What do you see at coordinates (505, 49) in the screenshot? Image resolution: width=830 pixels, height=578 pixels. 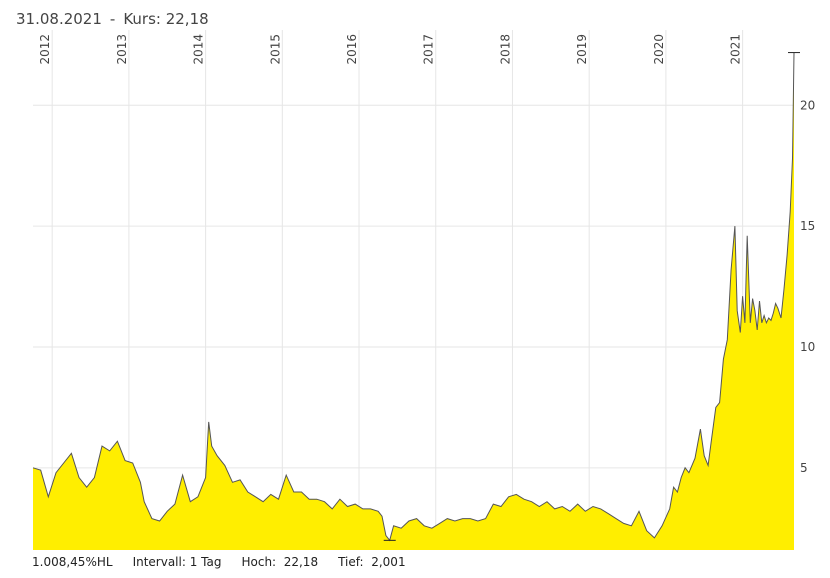 I see `x-tick-label: 2018` at bounding box center [505, 49].